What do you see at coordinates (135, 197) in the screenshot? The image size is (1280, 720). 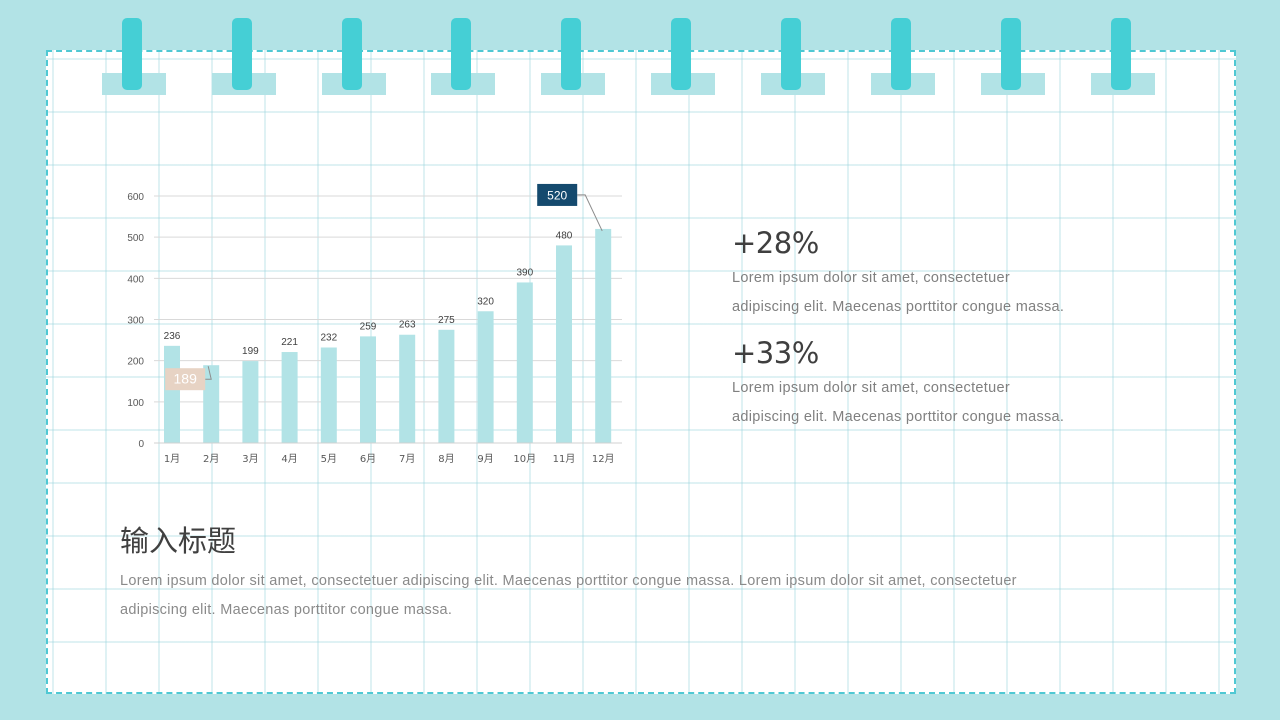 I see `y-tick-label: 600` at bounding box center [135, 197].